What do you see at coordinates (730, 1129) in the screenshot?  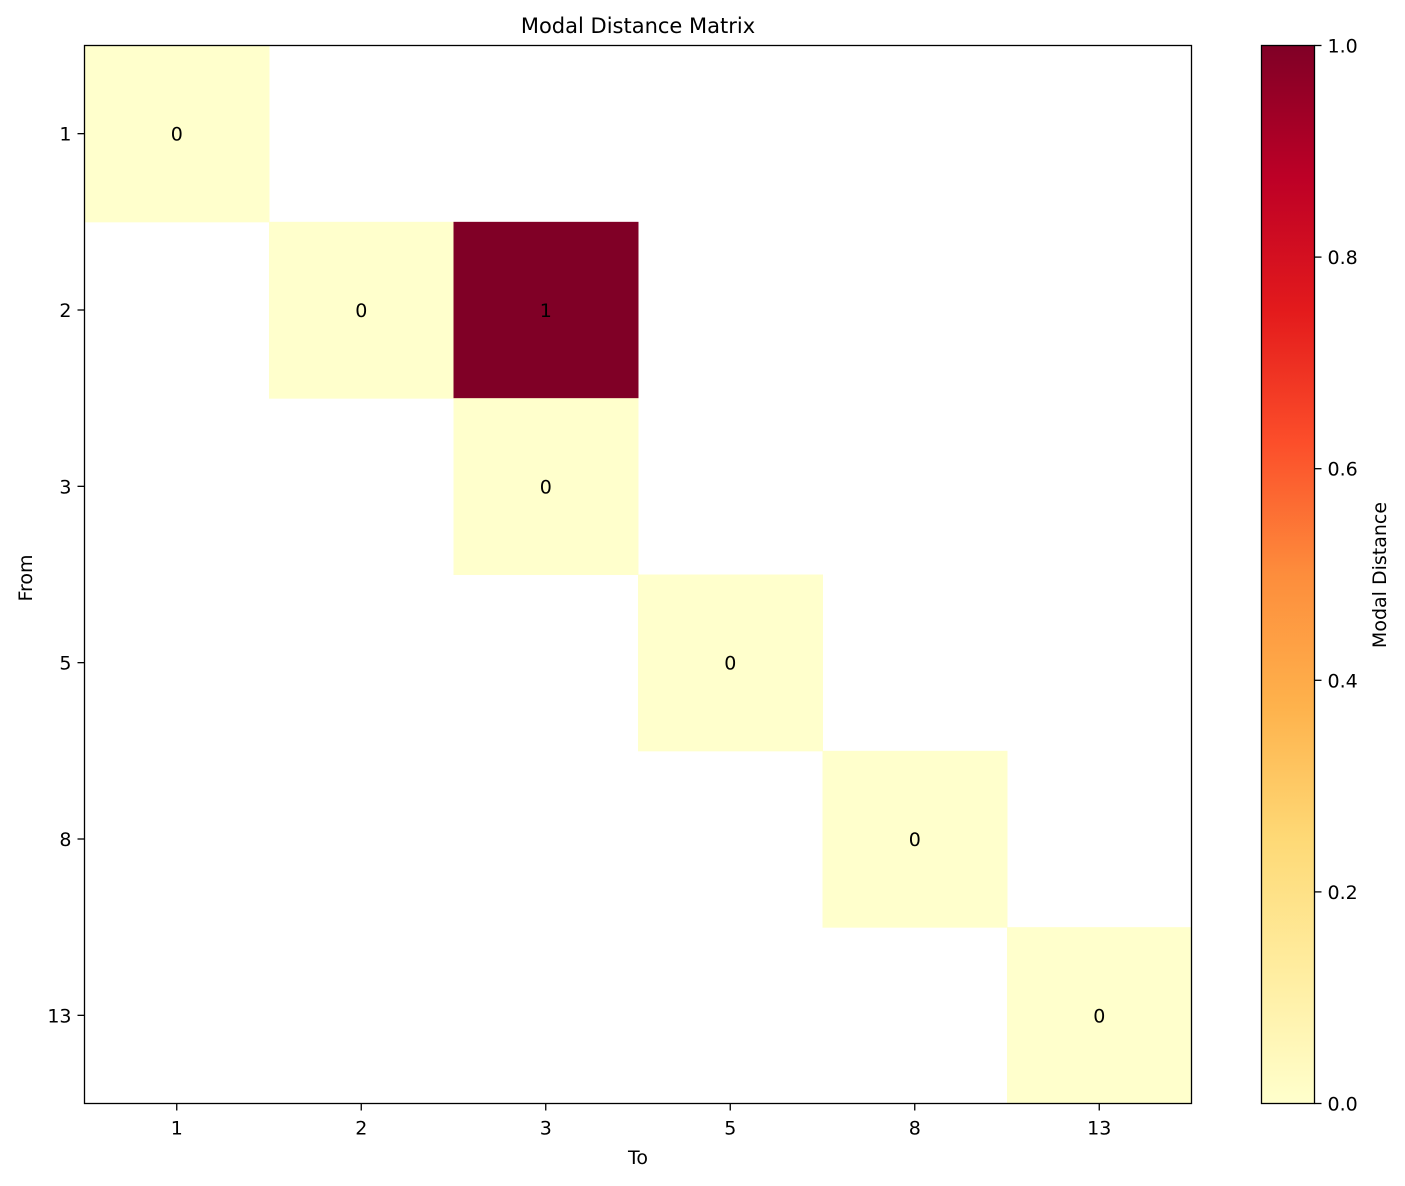 I see `x-tick-label: 5` at bounding box center [730, 1129].